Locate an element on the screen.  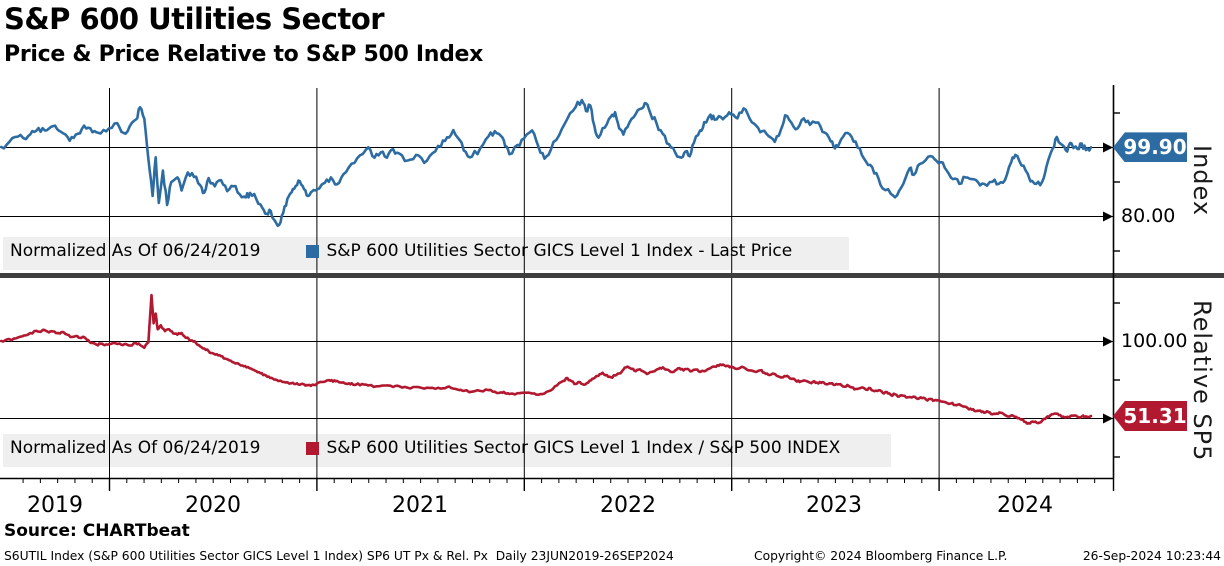
x-axis-year-label: 2024 is located at coordinates (1025, 505).